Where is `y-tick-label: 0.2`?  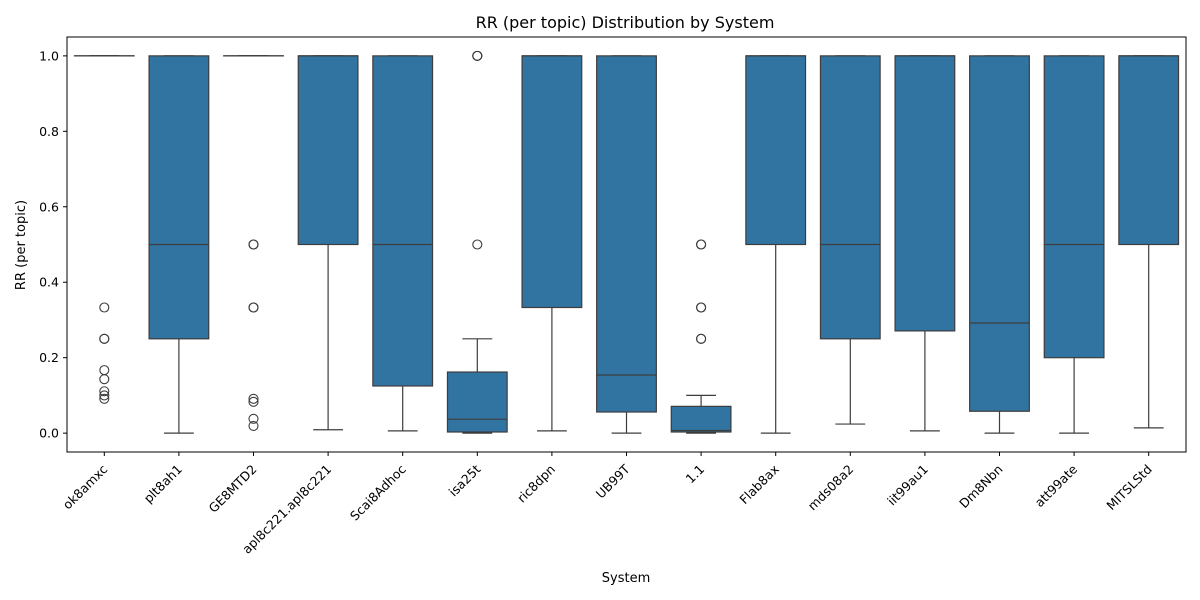 y-tick-label: 0.2 is located at coordinates (49, 357).